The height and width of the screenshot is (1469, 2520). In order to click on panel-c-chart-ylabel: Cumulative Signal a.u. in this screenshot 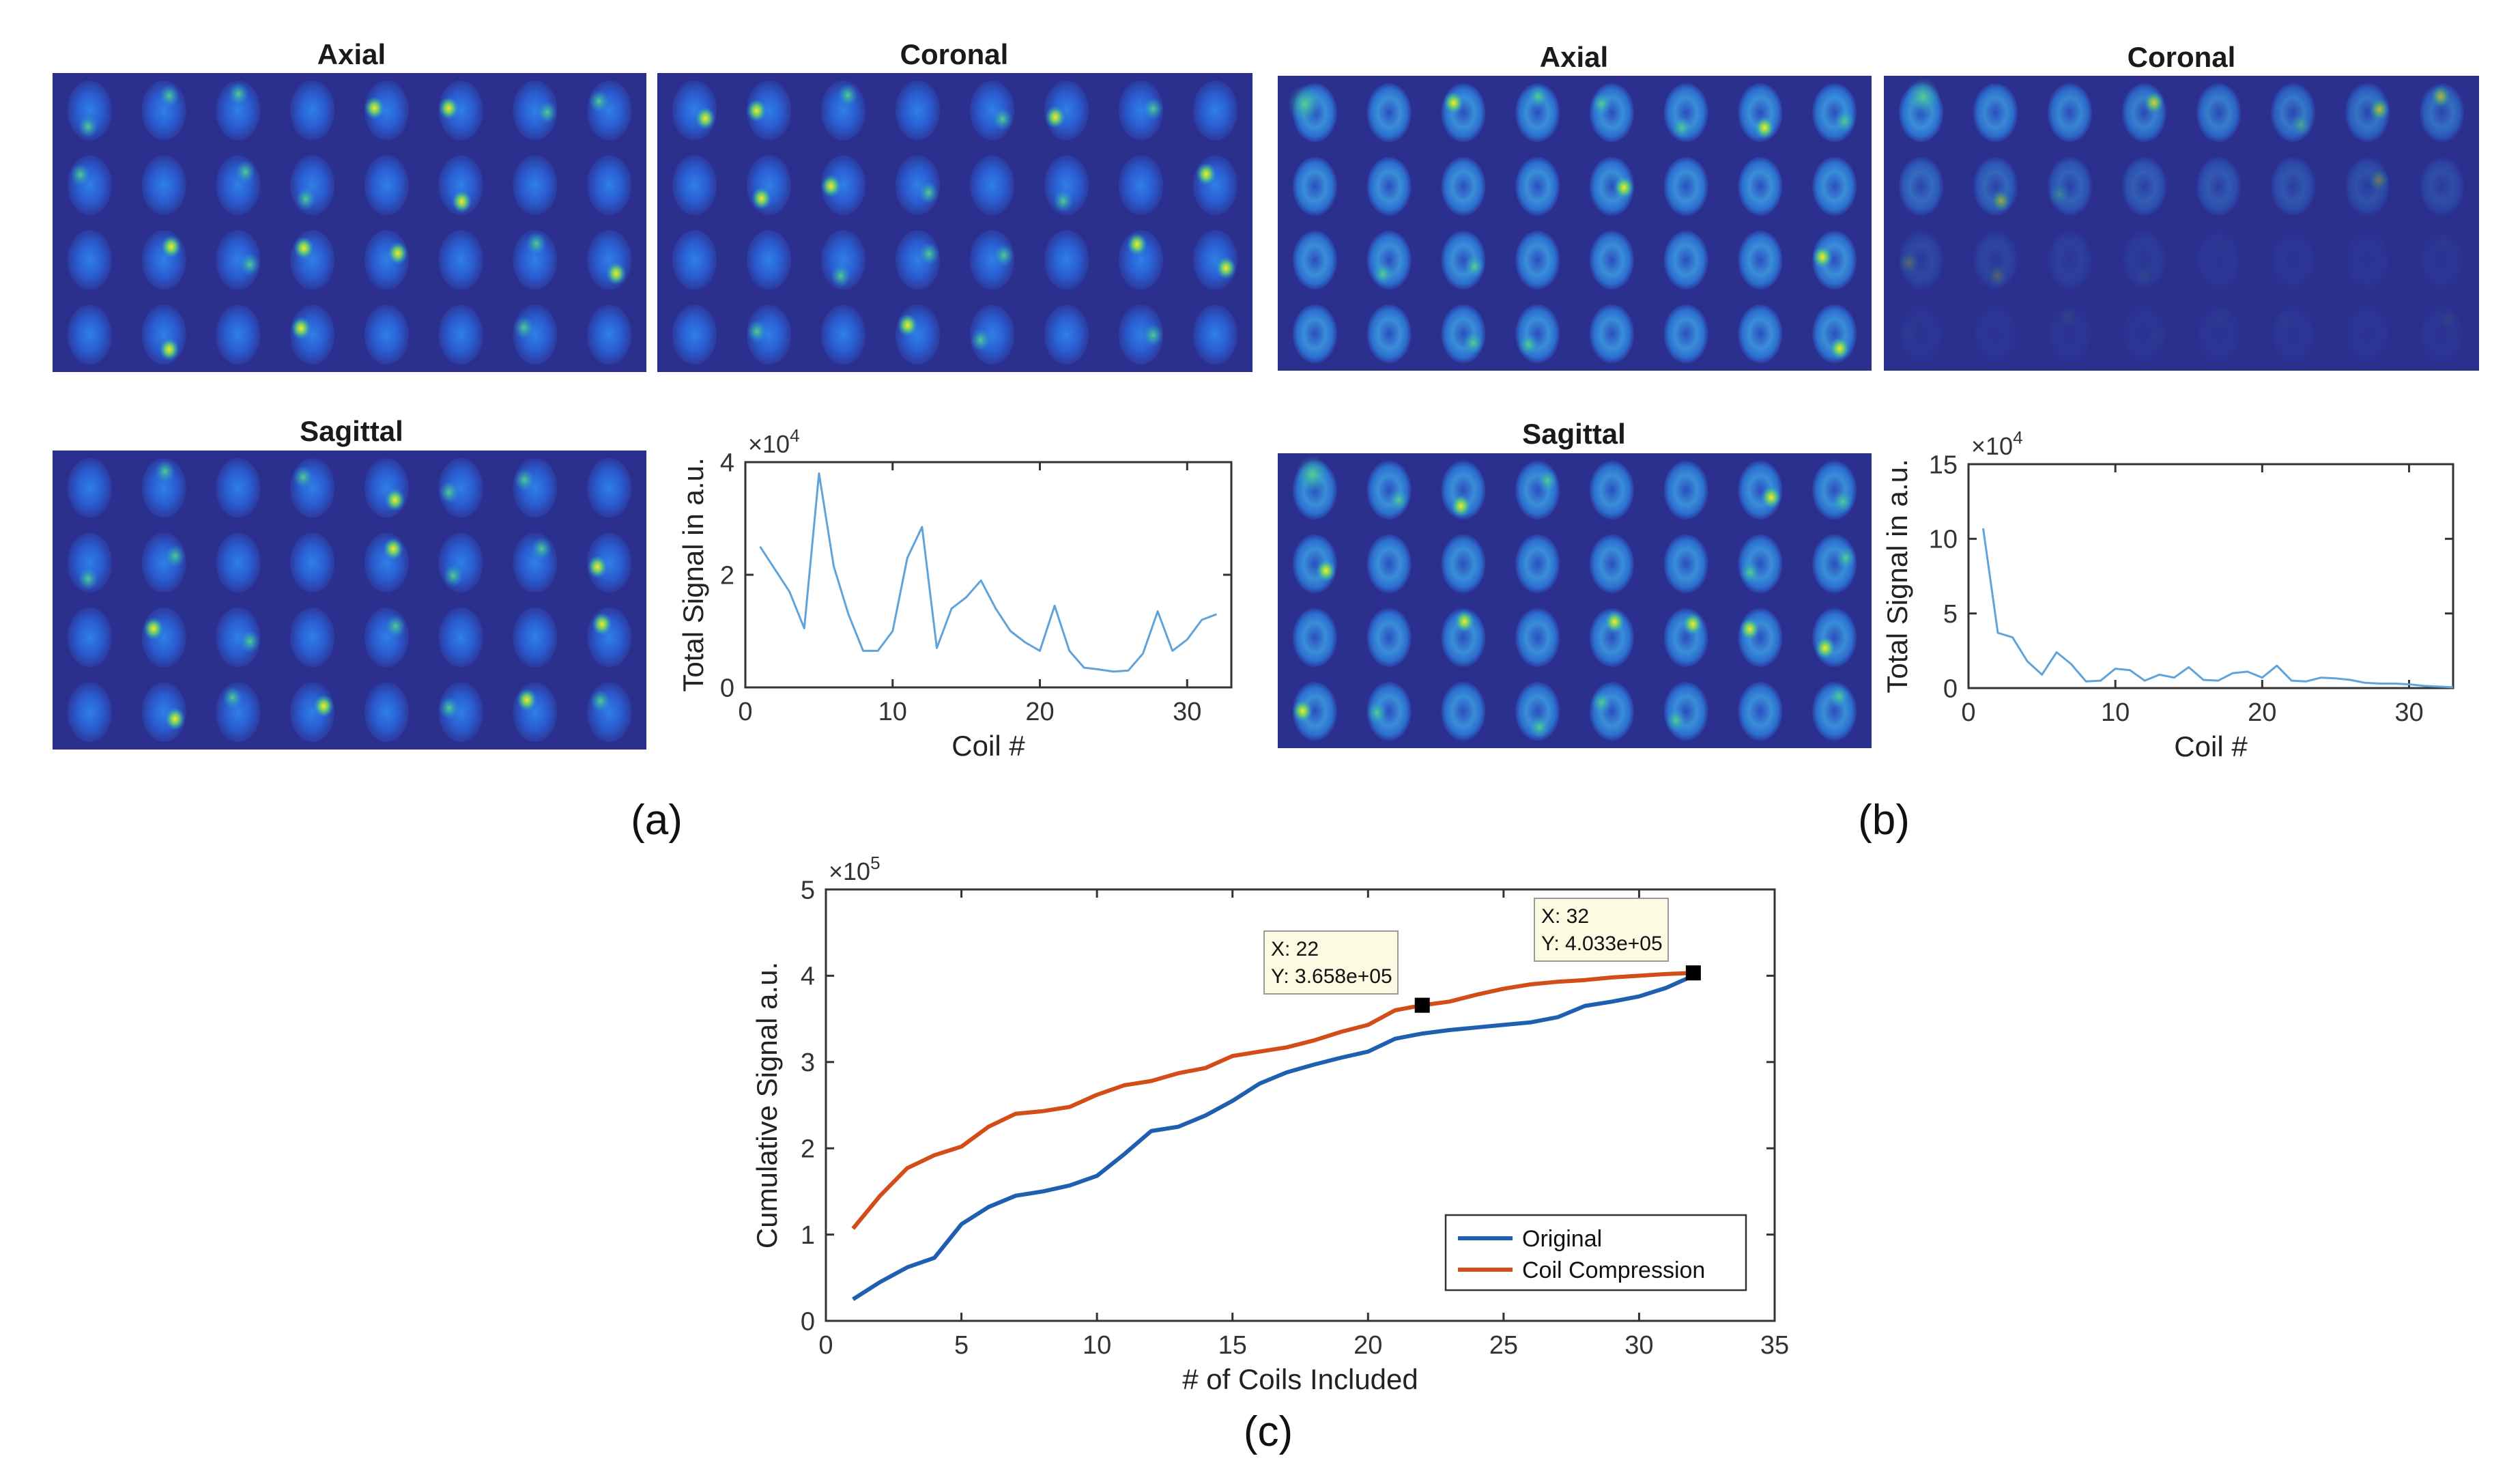, I will do `click(767, 1105)`.